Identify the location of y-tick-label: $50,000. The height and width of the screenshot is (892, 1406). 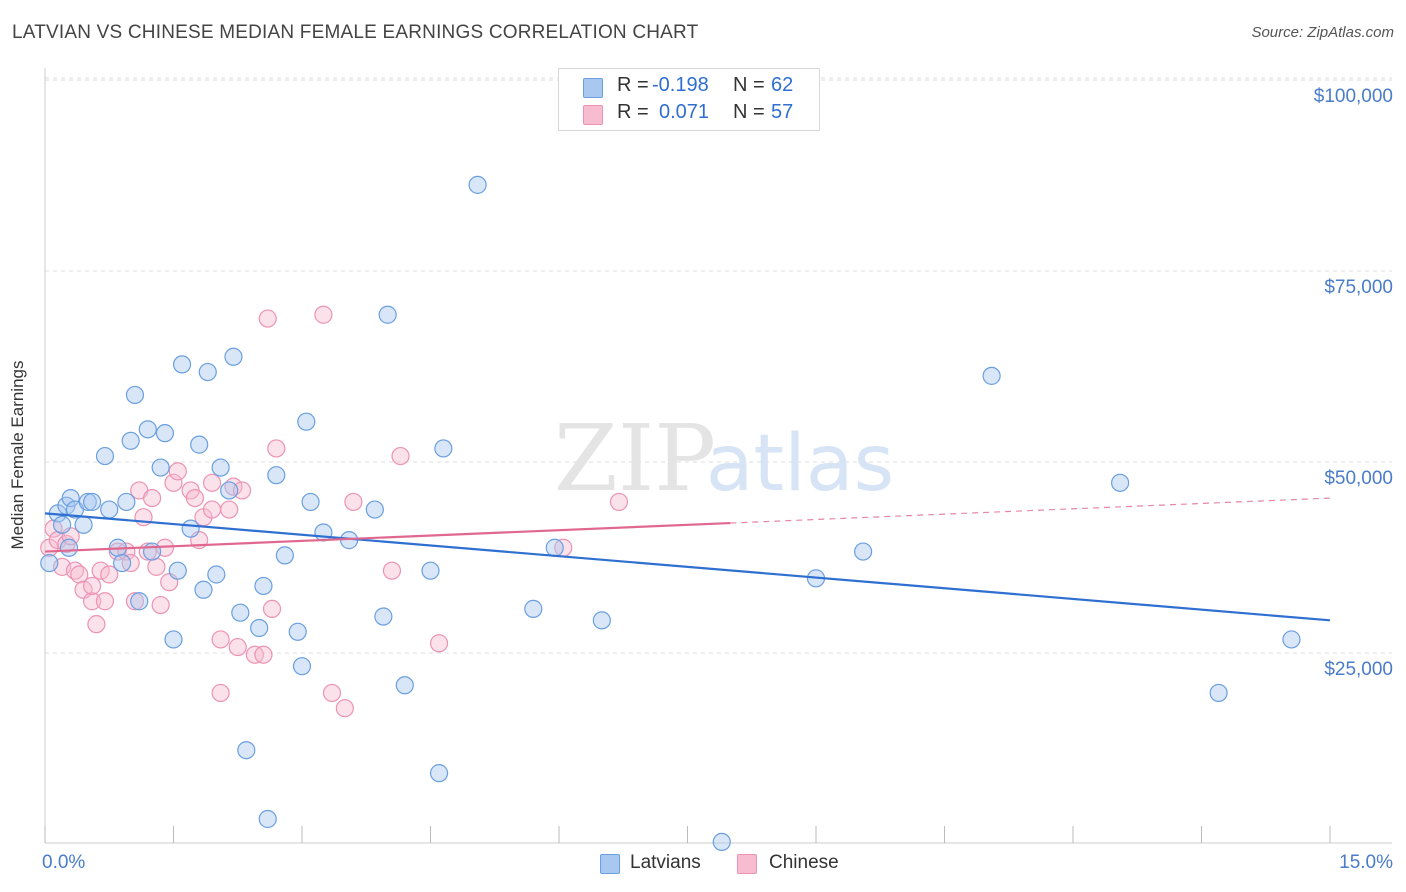
(1358, 478).